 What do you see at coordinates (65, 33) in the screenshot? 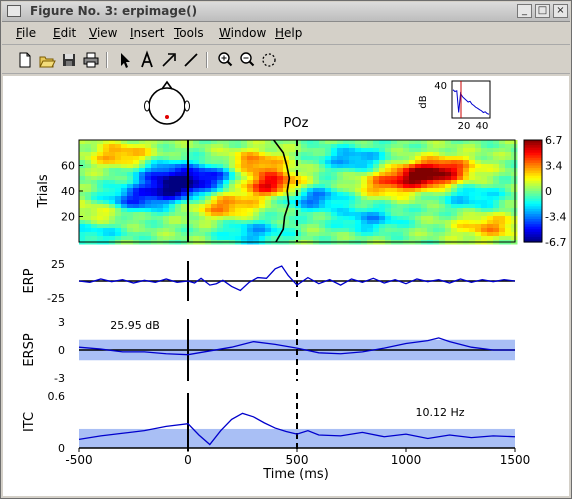
I see `menu-edit: Edit` at bounding box center [65, 33].